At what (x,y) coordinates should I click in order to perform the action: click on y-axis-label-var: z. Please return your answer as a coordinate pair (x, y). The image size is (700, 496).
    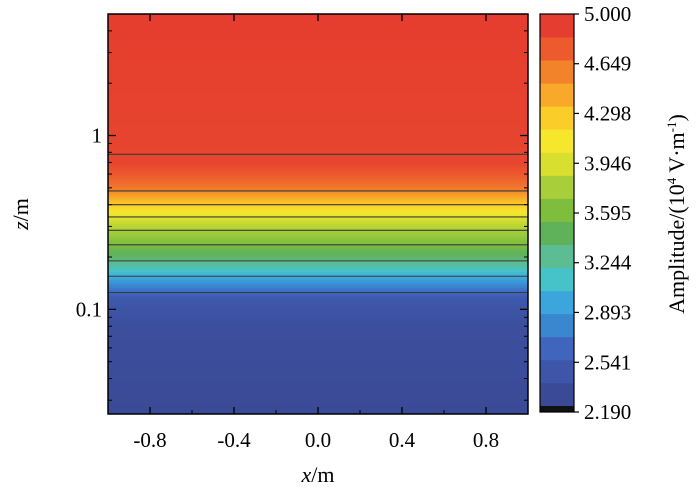
    Looking at the image, I should click on (20, 226).